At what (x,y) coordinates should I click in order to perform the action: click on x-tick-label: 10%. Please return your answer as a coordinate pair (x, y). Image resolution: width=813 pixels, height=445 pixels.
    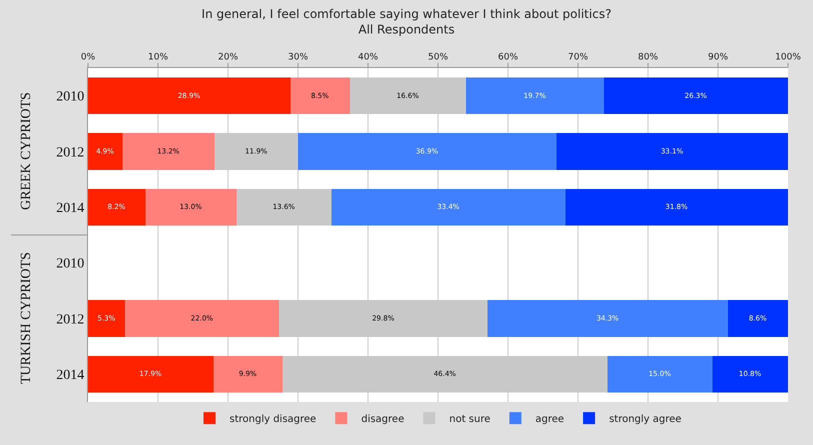
    Looking at the image, I should click on (158, 57).